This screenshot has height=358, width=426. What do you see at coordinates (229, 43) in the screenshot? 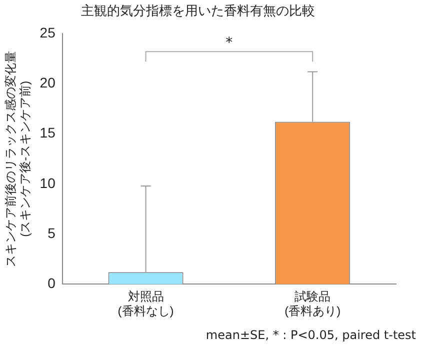
I see `annotation: *` at bounding box center [229, 43].